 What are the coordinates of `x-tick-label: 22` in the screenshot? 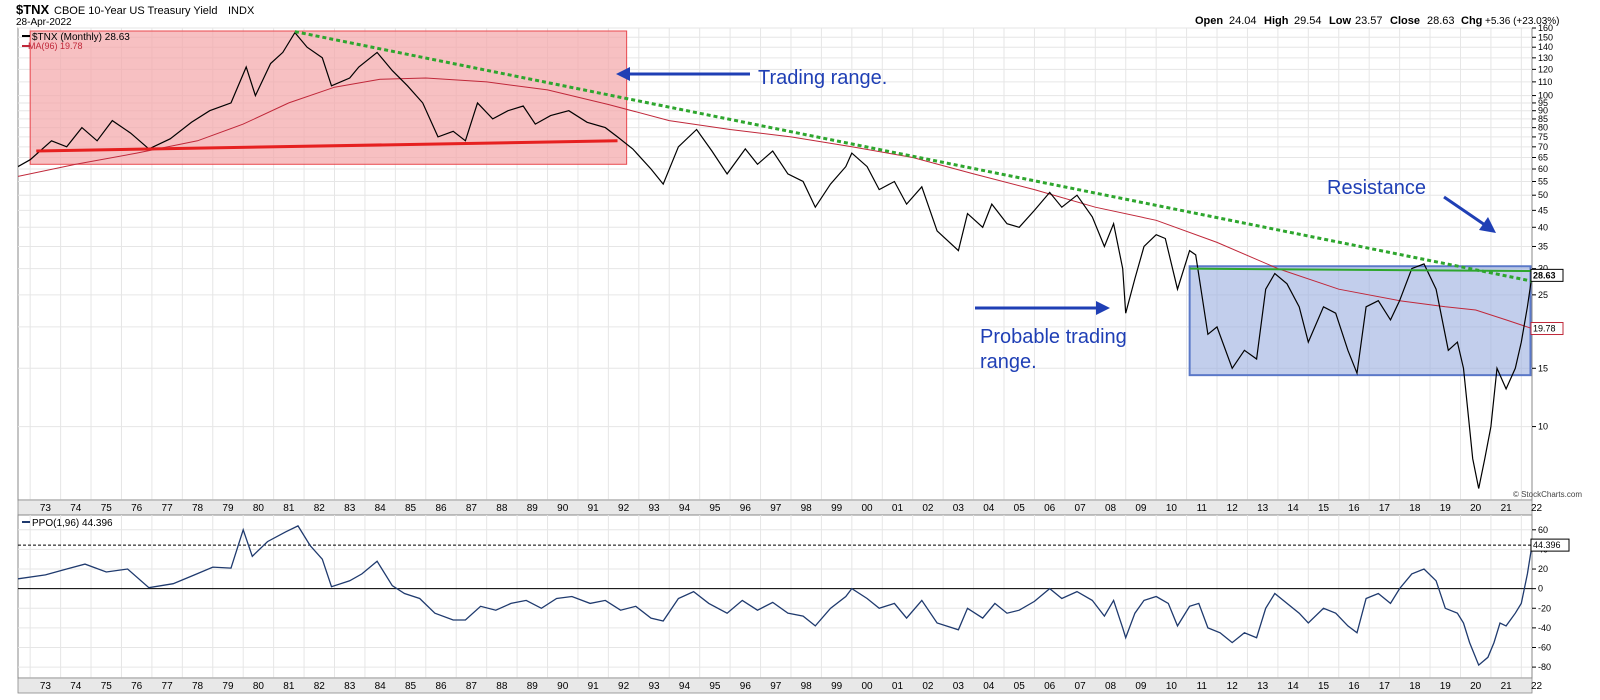 It's located at (1537, 508).